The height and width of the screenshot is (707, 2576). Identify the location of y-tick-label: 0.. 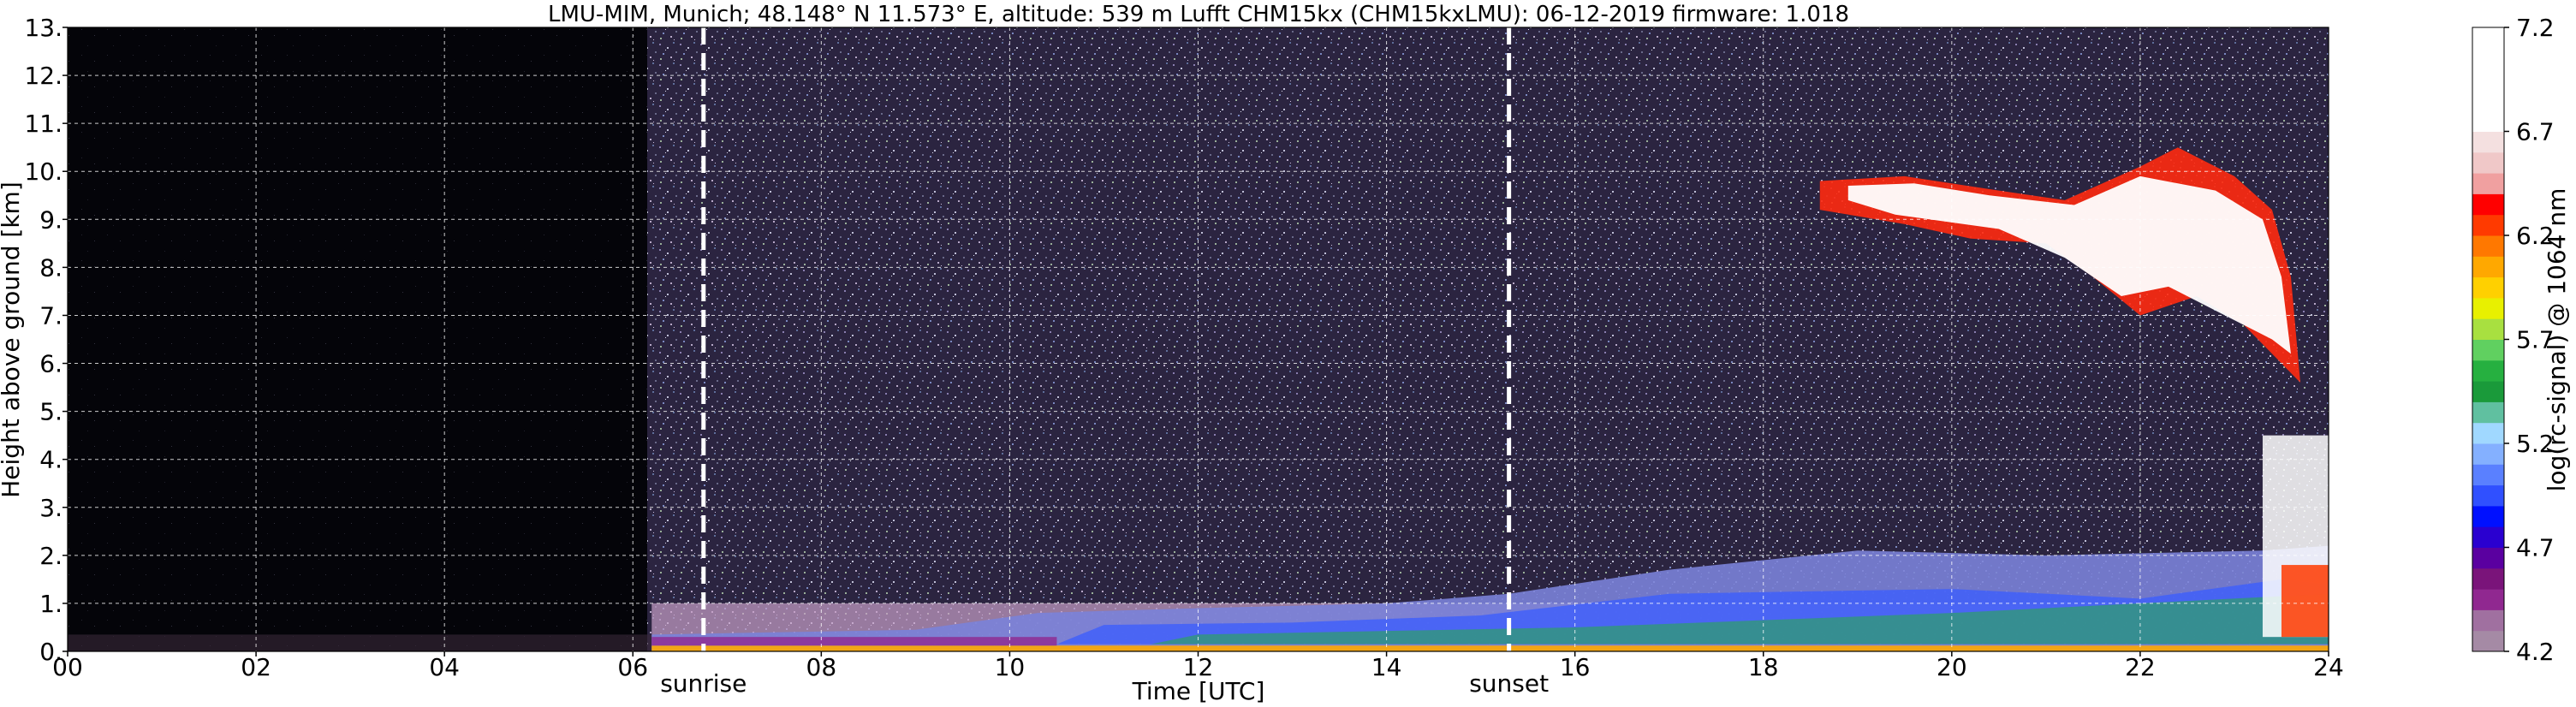
(50, 652).